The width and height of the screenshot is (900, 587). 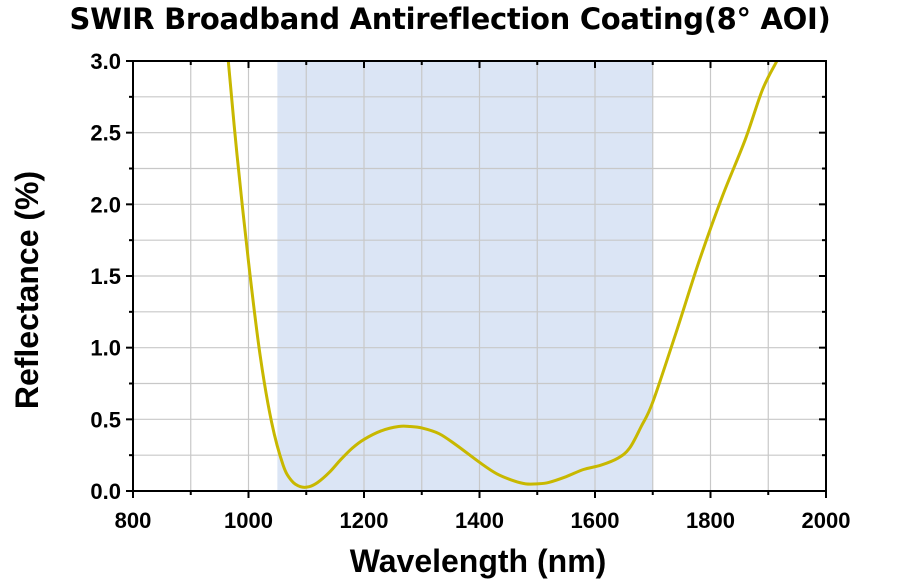 What do you see at coordinates (105, 61) in the screenshot?
I see `y-tick-label: 3.0` at bounding box center [105, 61].